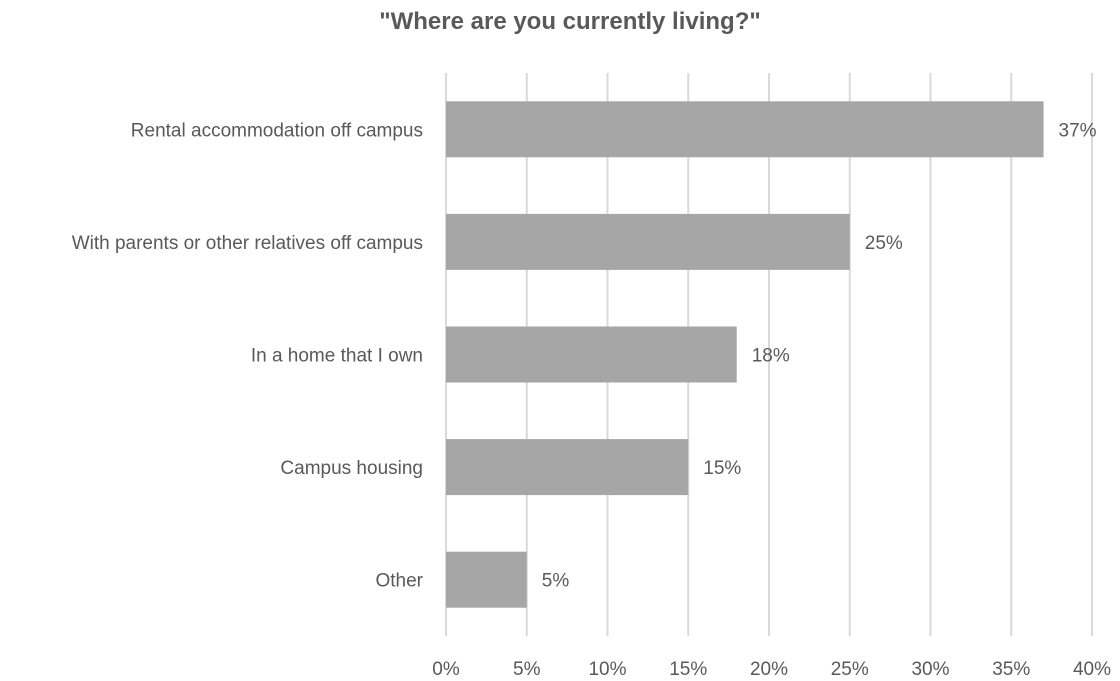 The width and height of the screenshot is (1120, 681). I want to click on data-label-3: 15%, so click(722, 468).